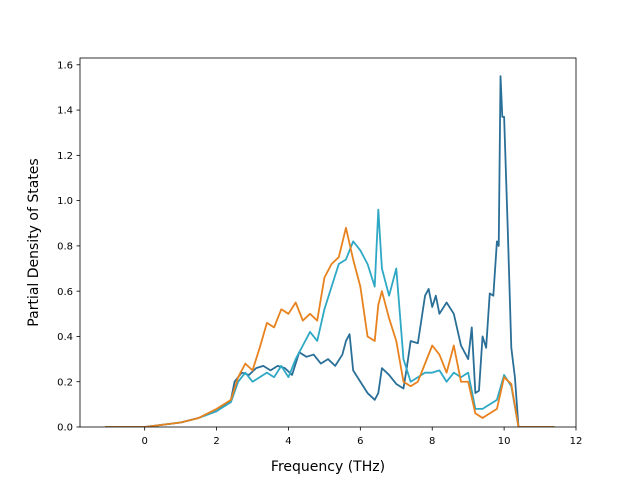 The width and height of the screenshot is (640, 480). I want to click on x-tick-label: 2, so click(216, 441).